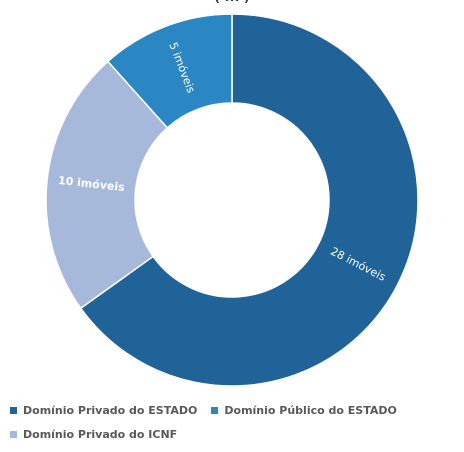 The image size is (464, 452). What do you see at coordinates (169, 71) in the screenshot?
I see `slice-publico-estado` at bounding box center [169, 71].